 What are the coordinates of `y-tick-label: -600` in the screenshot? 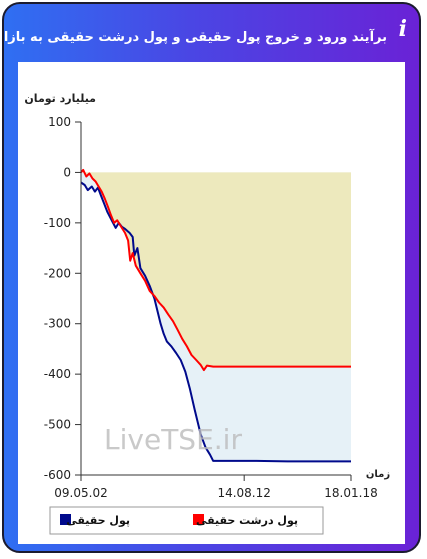 It's located at (57, 475).